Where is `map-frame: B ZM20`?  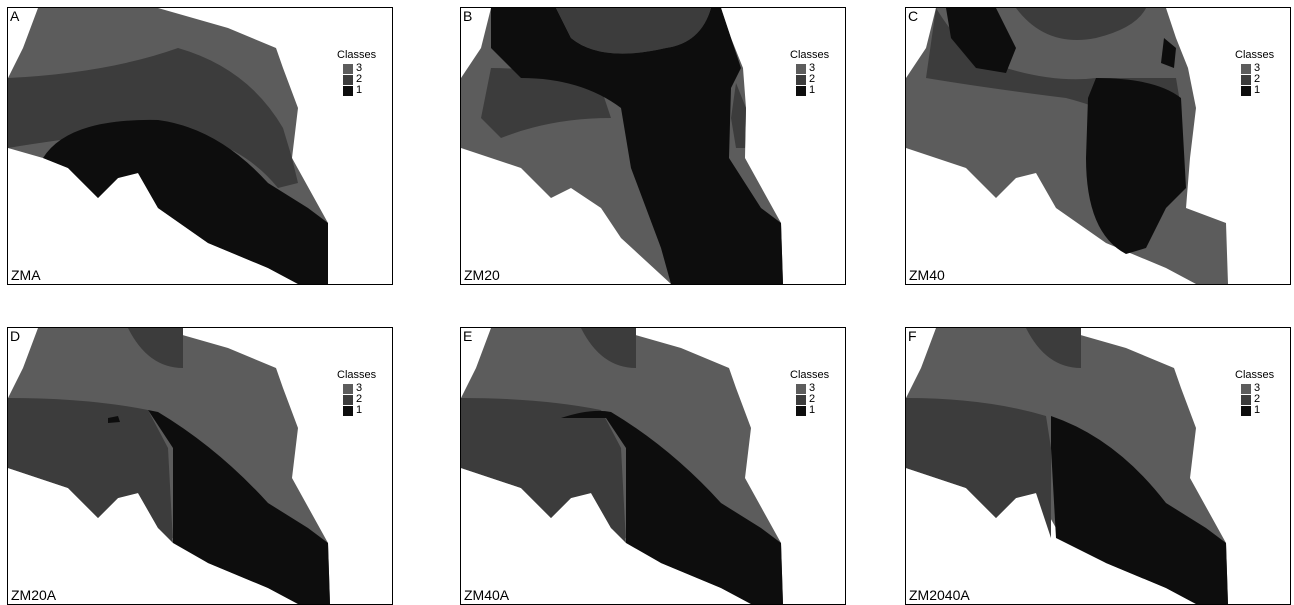
map-frame: B ZM20 is located at coordinates (653, 146).